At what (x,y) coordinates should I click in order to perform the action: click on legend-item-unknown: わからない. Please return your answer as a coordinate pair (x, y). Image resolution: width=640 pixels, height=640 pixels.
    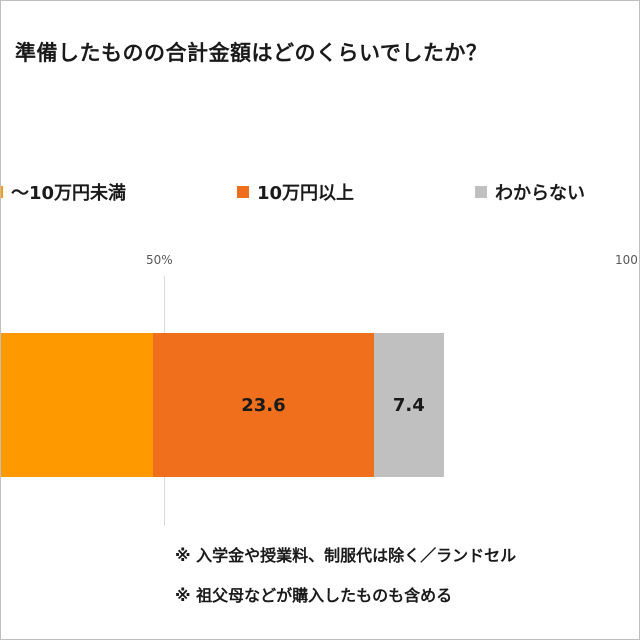
    Looking at the image, I should click on (530, 192).